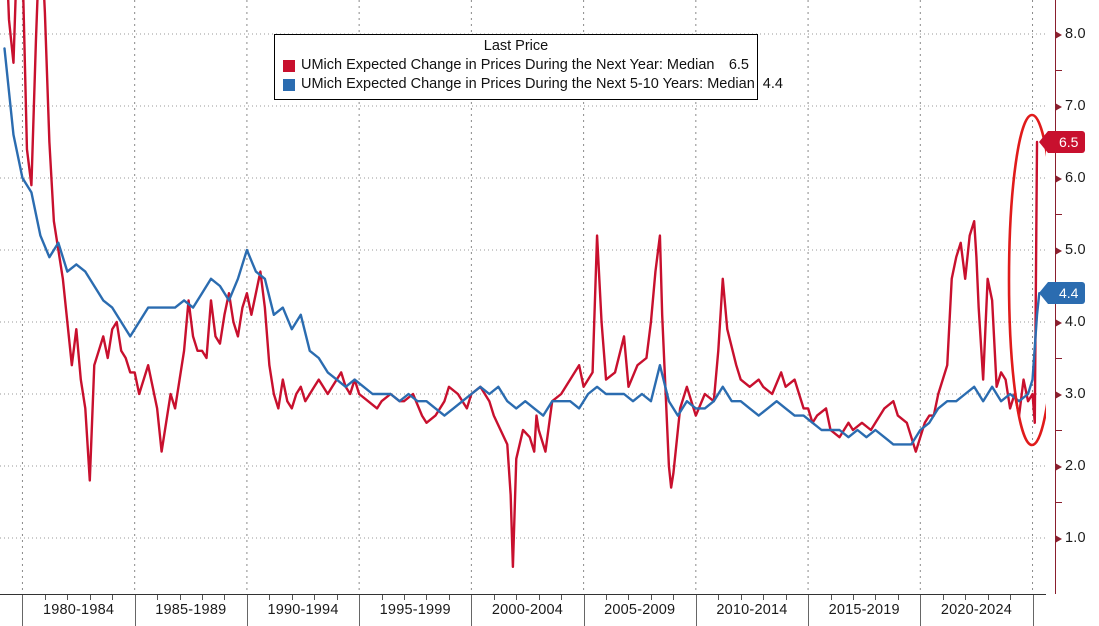 Image resolution: width=1099 pixels, height=626 pixels. What do you see at coordinates (976, 610) in the screenshot?
I see `x-axis-label: 2020-2024` at bounding box center [976, 610].